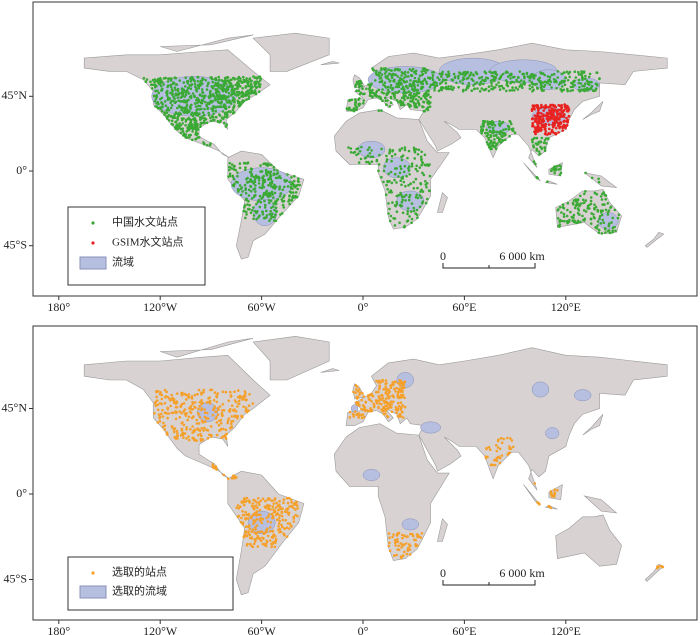  What do you see at coordinates (93, 592) in the screenshot?
I see `legend-swatch` at bounding box center [93, 592].